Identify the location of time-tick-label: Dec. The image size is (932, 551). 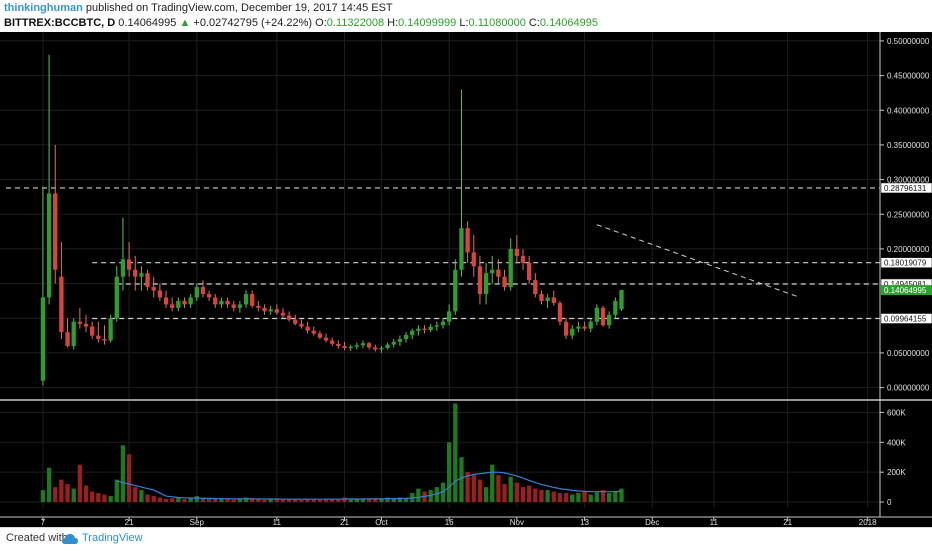
(652, 522).